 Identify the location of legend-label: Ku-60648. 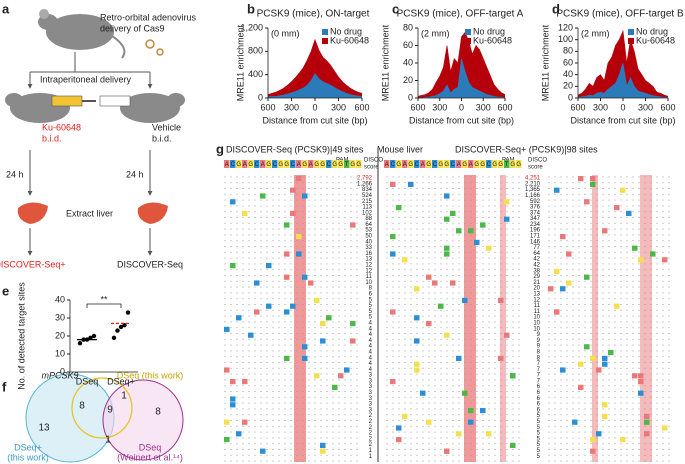
(349, 40).